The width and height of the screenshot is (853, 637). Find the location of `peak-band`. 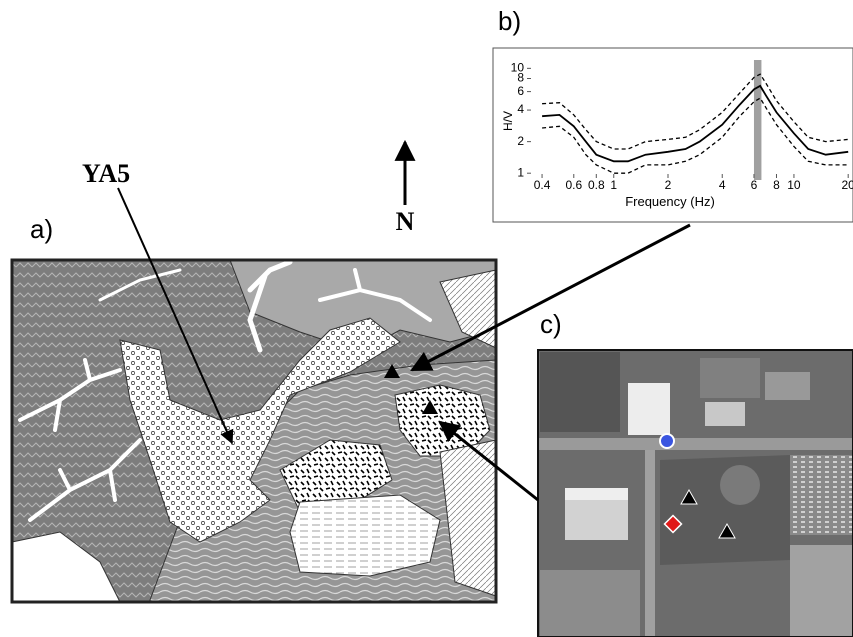

peak-band is located at coordinates (757, 120).